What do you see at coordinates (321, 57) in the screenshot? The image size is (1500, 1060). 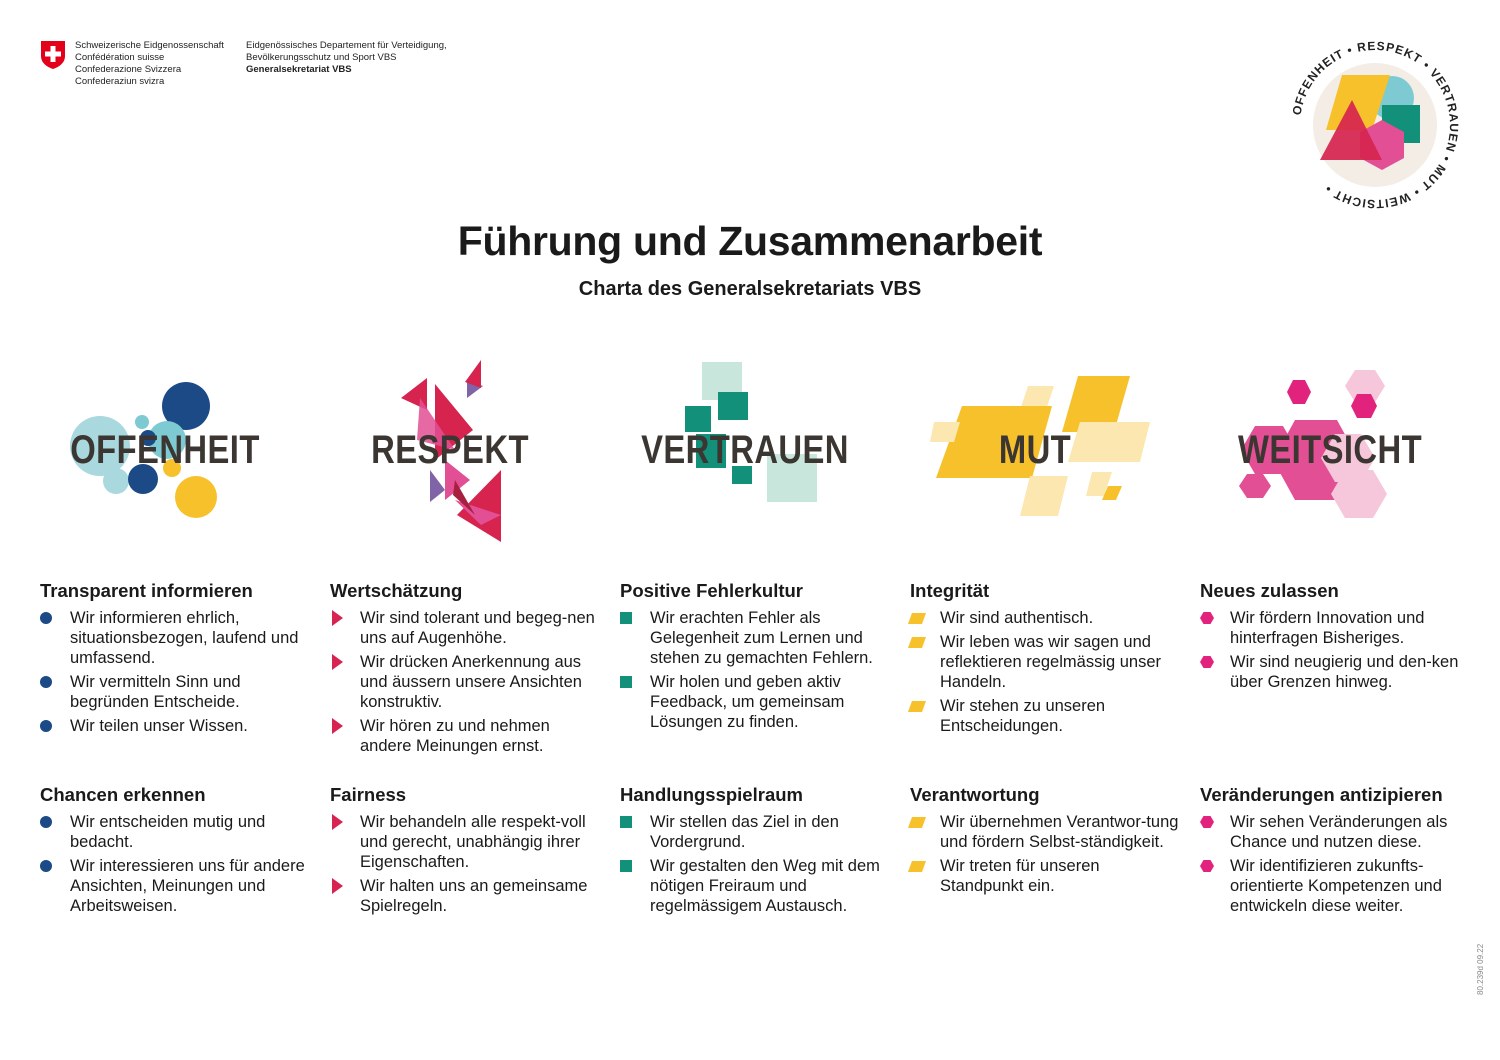 I see `department-line: Bevölkerungsschutz und Sport VBS` at bounding box center [321, 57].